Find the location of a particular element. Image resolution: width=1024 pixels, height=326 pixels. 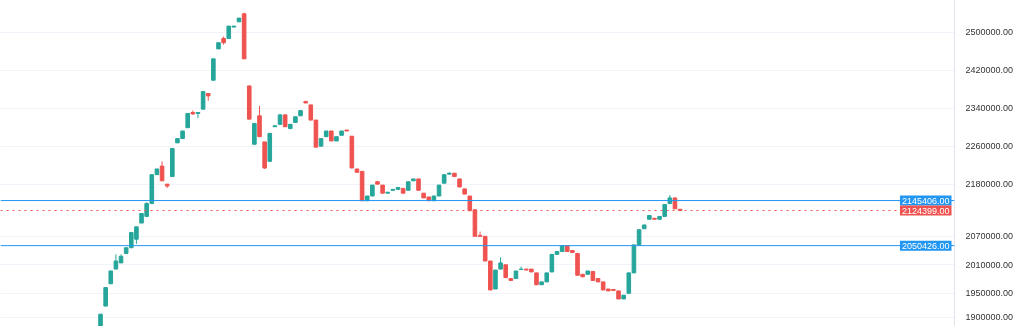

ref-line-label: 2124399.00 is located at coordinates (925, 210).